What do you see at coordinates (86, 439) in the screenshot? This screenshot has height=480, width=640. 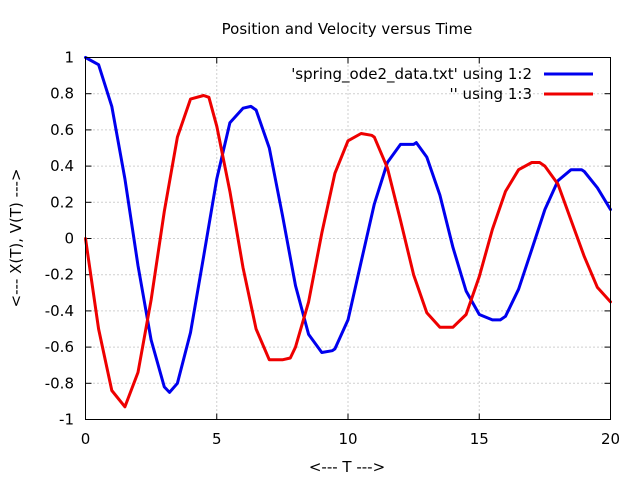 I see `x-tick-label: 0` at bounding box center [86, 439].